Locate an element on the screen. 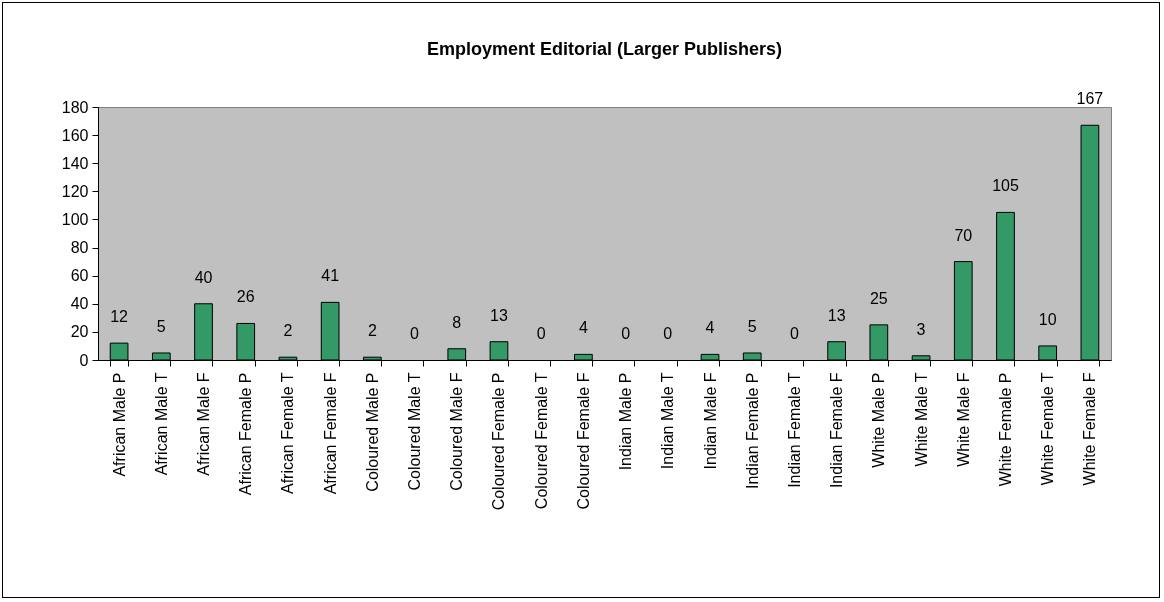  x-tick-label: Coloured Female P is located at coordinates (499, 441).